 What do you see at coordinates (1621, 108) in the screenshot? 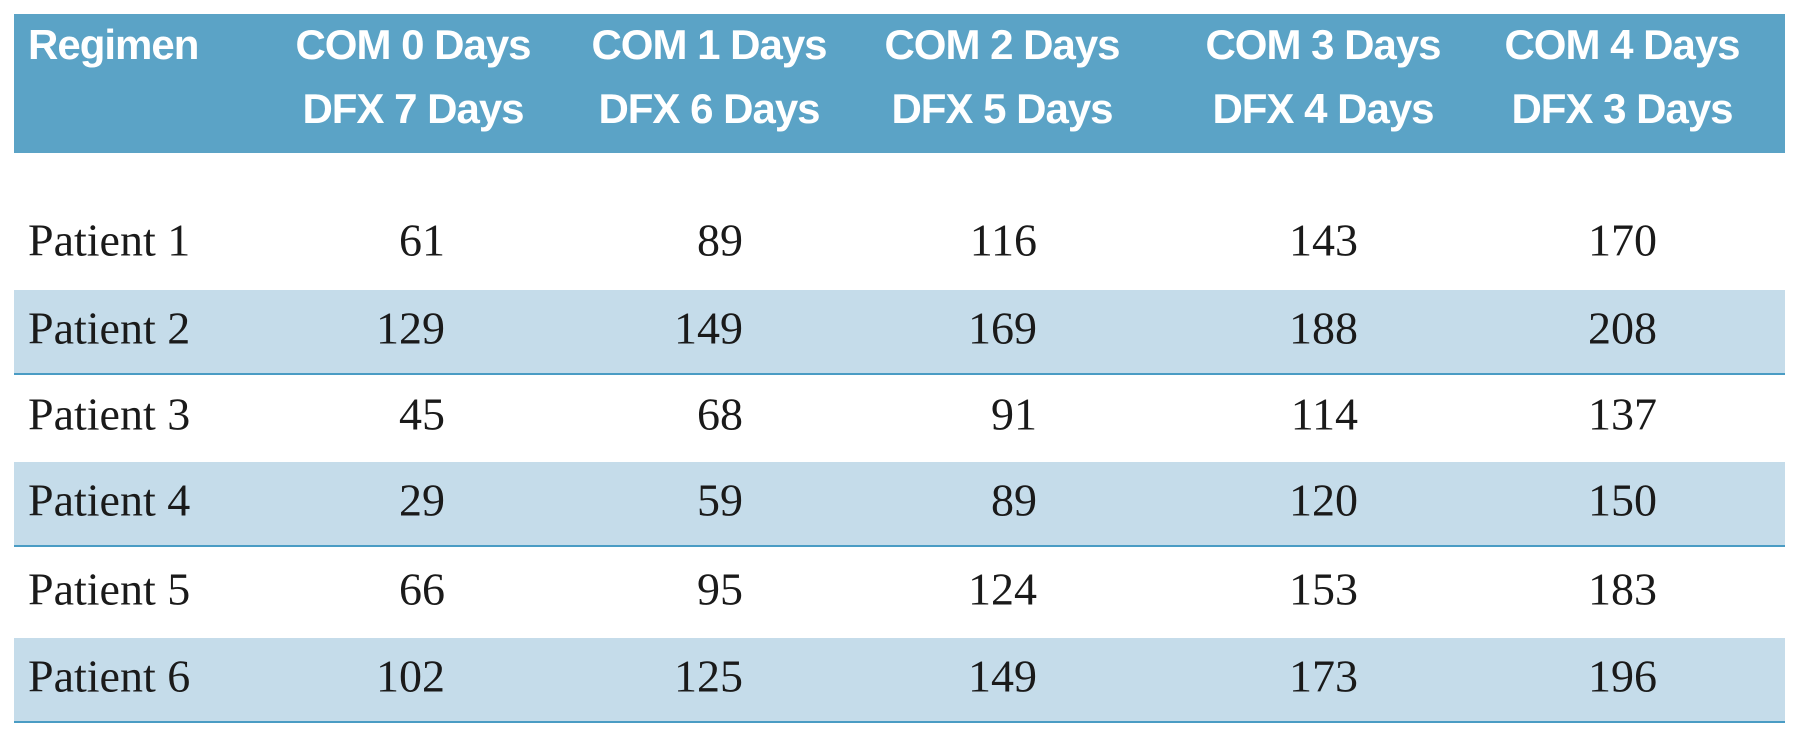
I see `header-cell: DFX 3 Days` at bounding box center [1621, 108].